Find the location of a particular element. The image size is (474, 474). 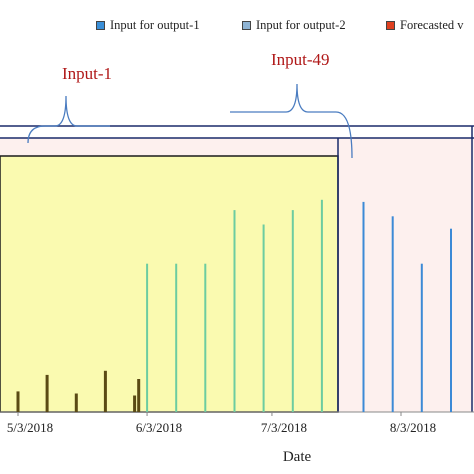

legend-label-output-1: Input for output-1 is located at coordinates (155, 25).